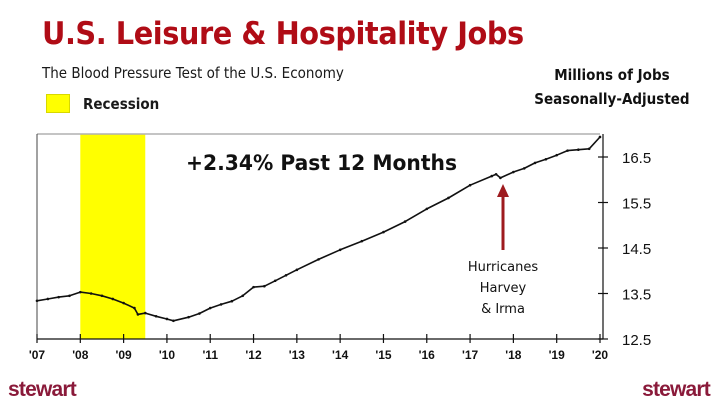 This screenshot has height=405, width=720. I want to click on x-tick-label: '09, so click(124, 355).